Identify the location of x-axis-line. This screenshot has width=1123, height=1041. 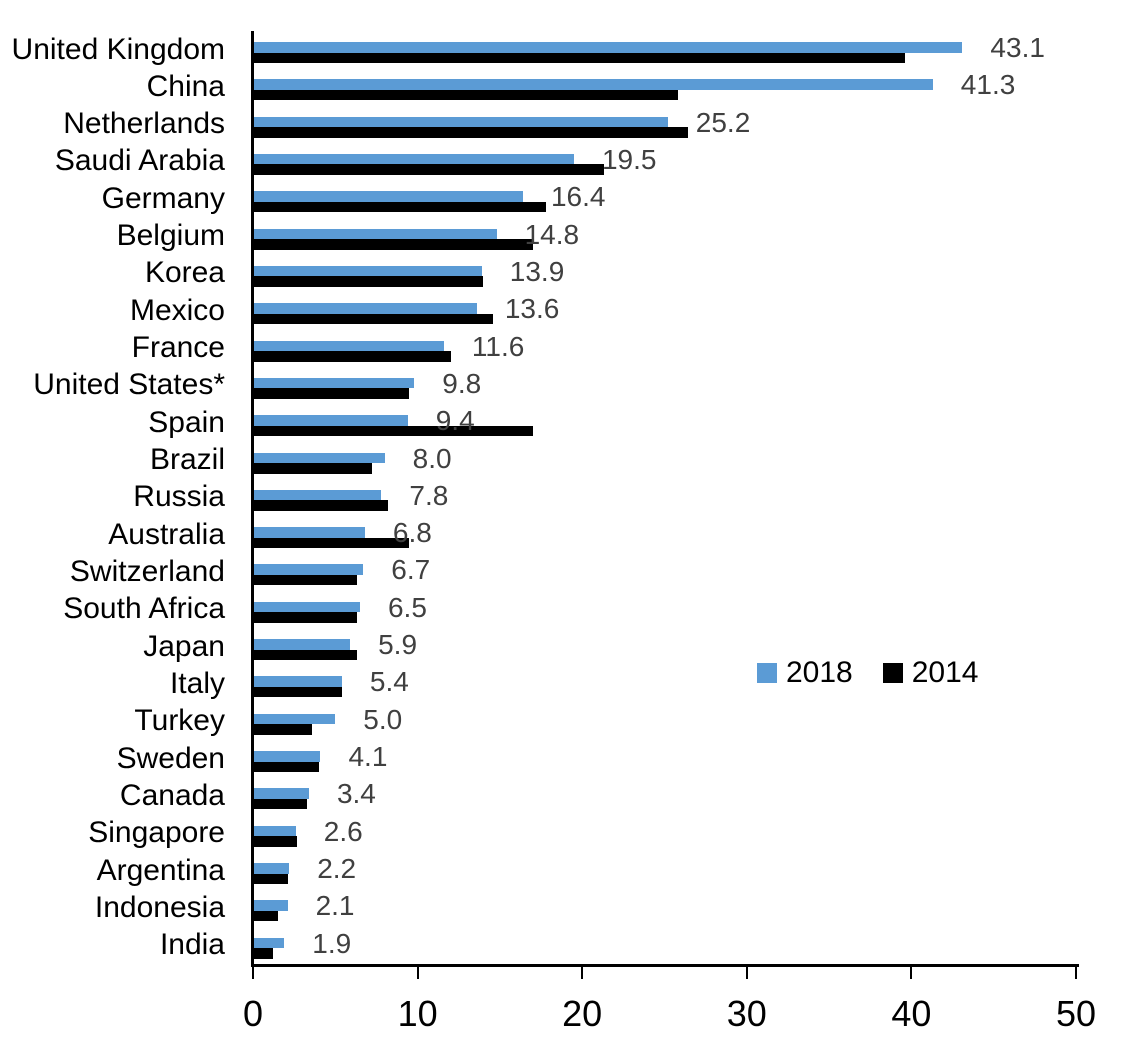
(665, 965).